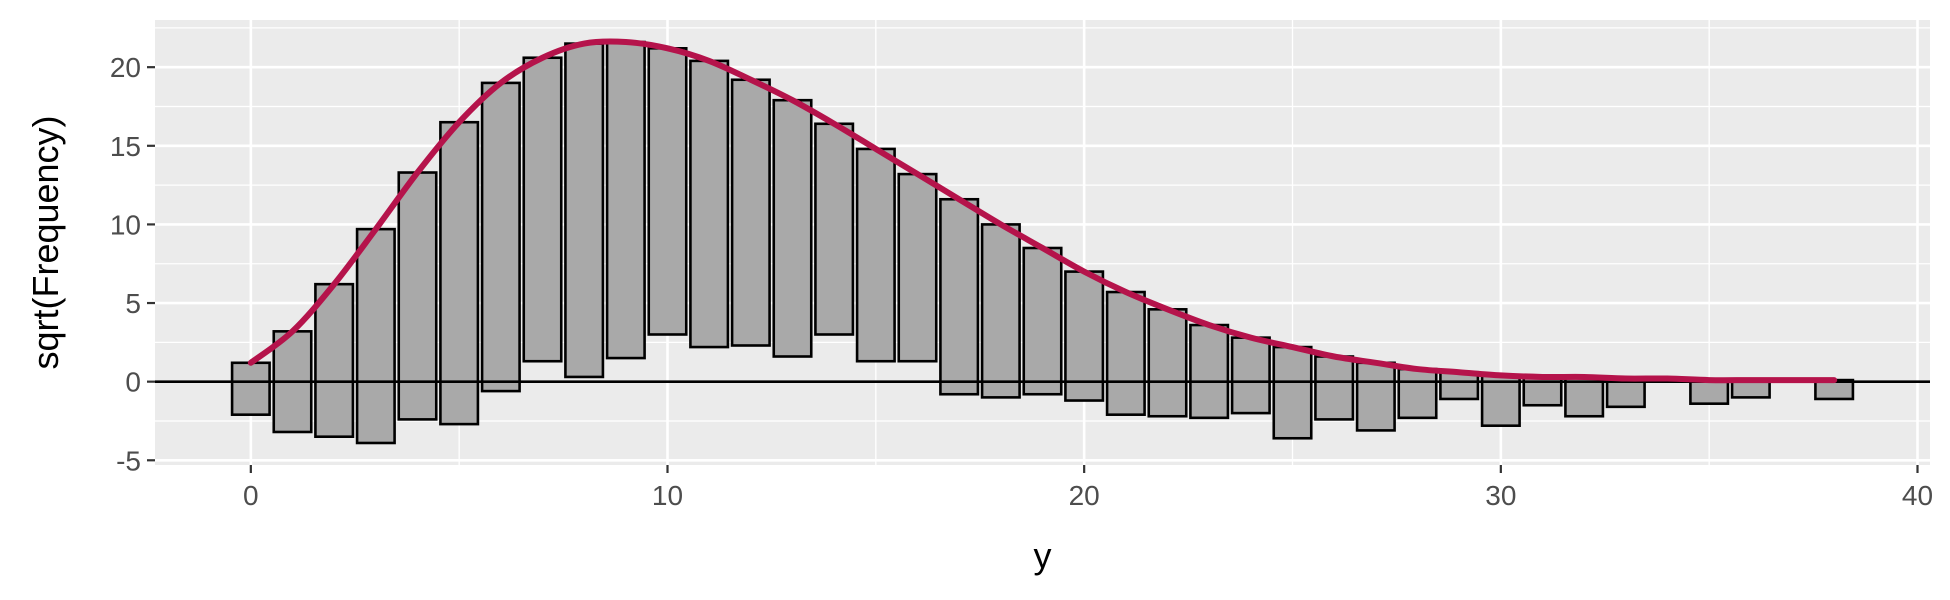 This screenshot has height=600, width=1950. I want to click on x-axis: 0 10 20 30 40, so click(1088, 488).